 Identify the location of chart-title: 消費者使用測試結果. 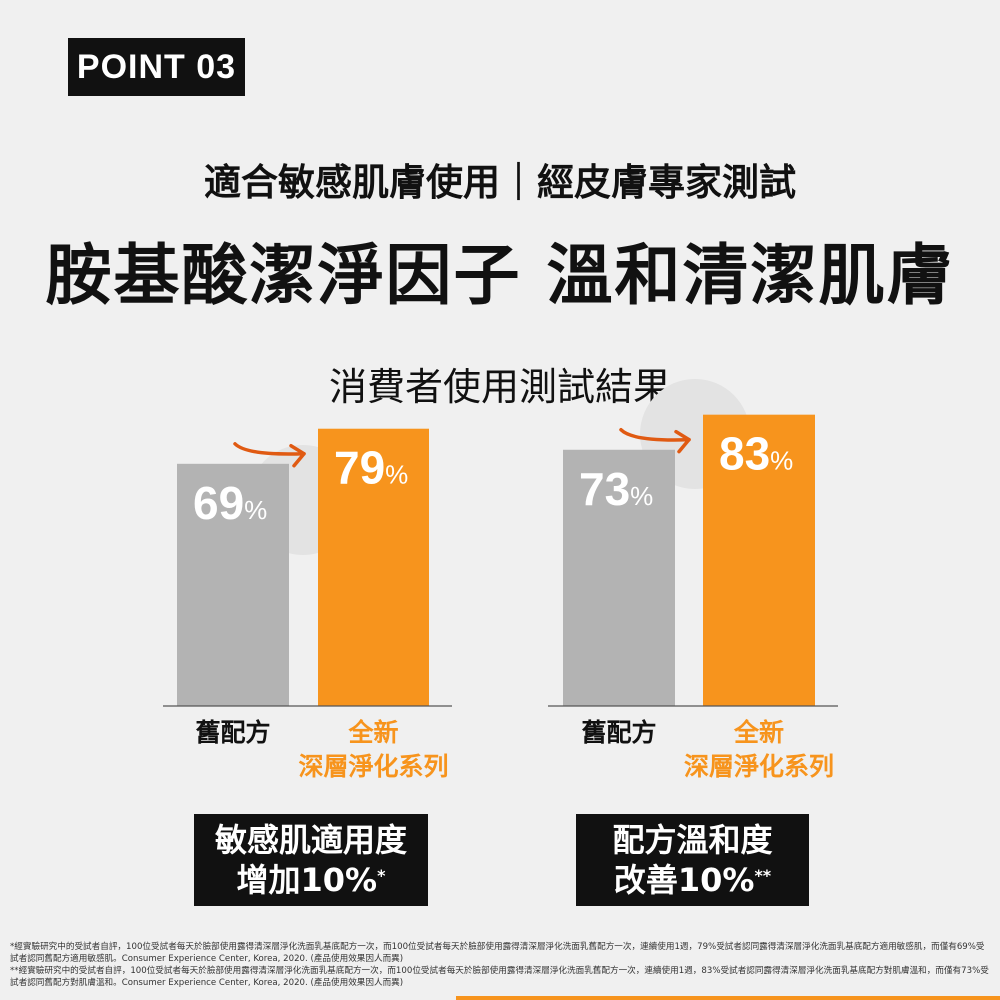
(499, 387).